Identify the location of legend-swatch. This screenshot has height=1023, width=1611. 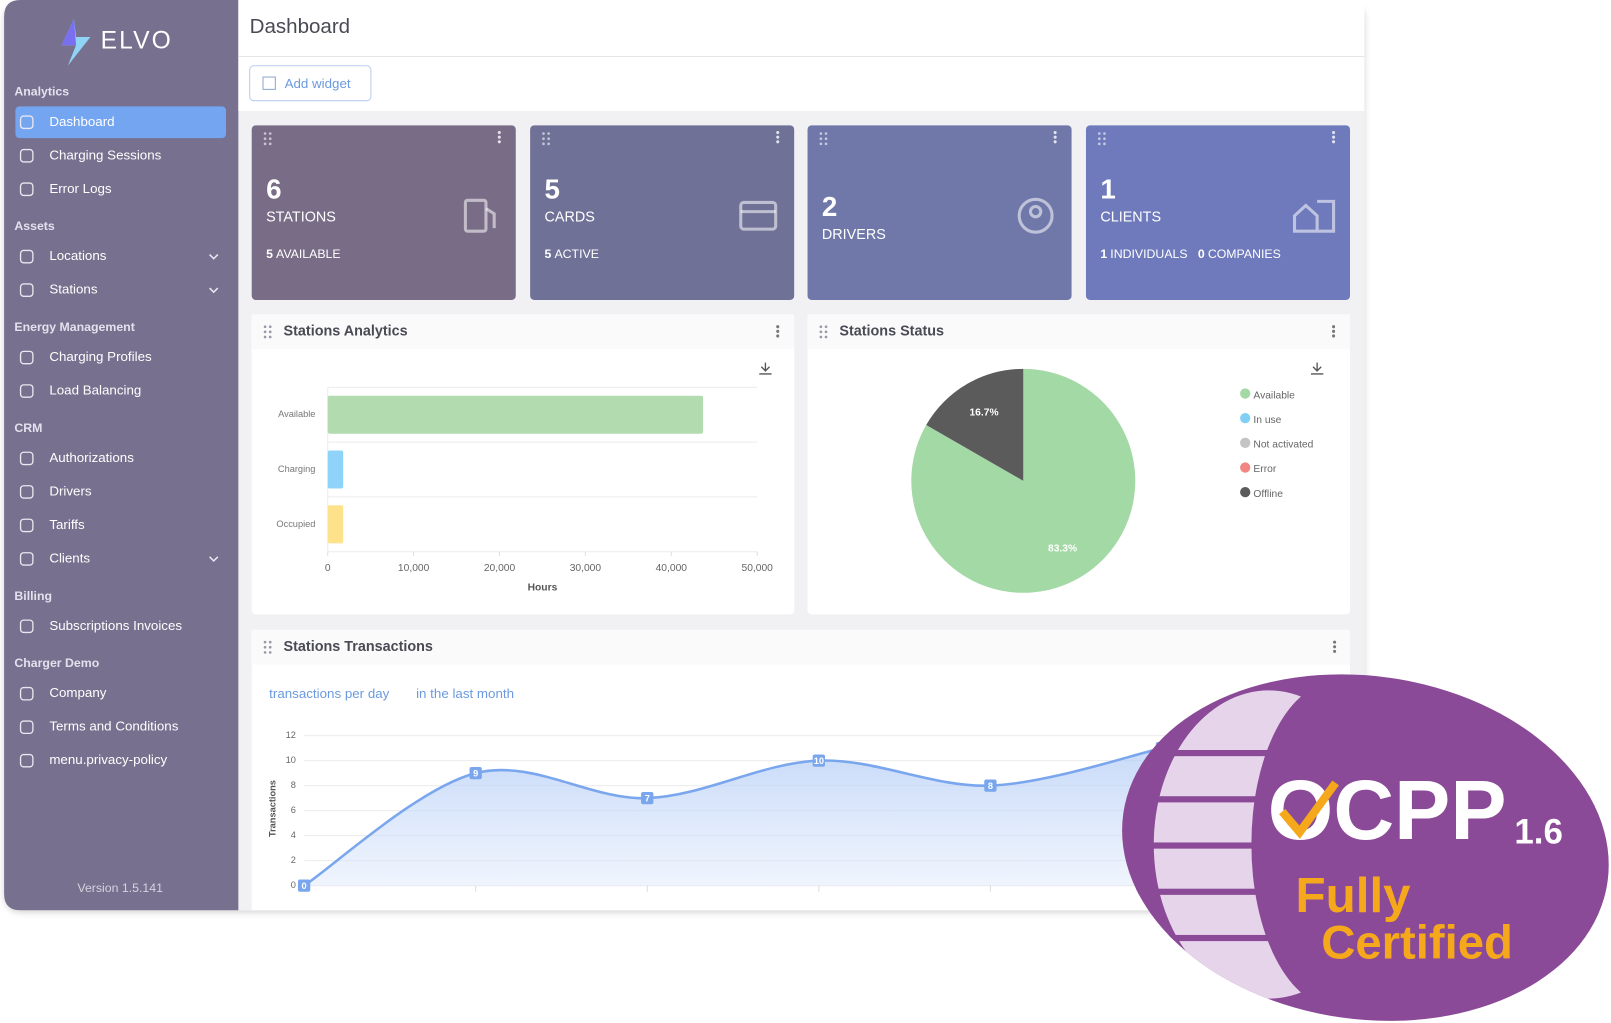
(1245, 393).